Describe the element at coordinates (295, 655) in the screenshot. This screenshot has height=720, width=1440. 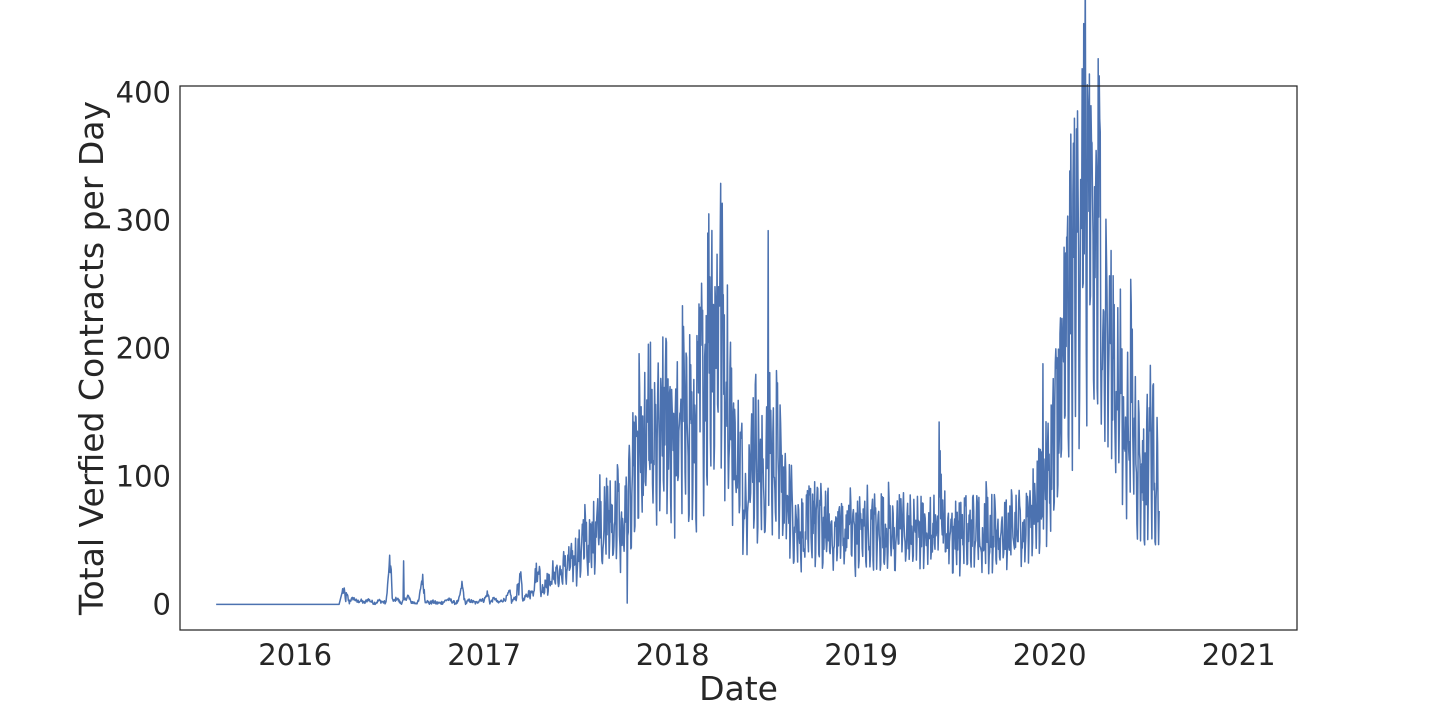
I see `x-tick-label: 2016` at that location.